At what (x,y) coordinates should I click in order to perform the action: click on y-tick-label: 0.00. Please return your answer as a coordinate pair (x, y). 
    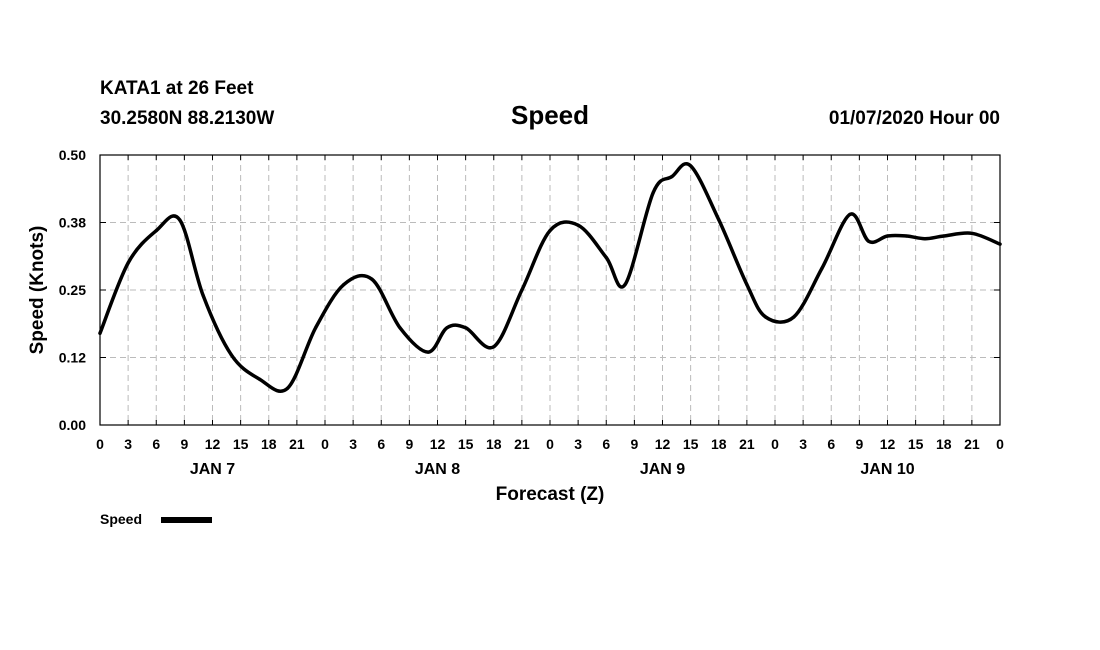
    Looking at the image, I should click on (72, 425).